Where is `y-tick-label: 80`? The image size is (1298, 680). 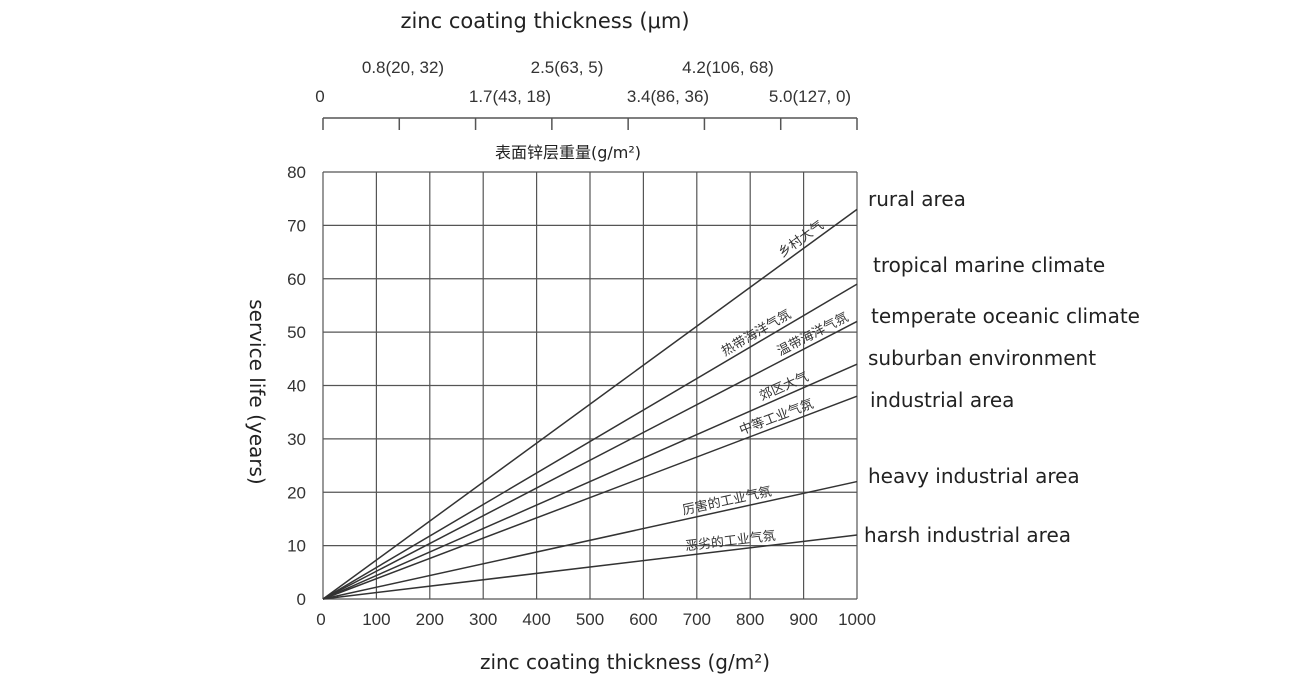 y-tick-label: 80 is located at coordinates (296, 172).